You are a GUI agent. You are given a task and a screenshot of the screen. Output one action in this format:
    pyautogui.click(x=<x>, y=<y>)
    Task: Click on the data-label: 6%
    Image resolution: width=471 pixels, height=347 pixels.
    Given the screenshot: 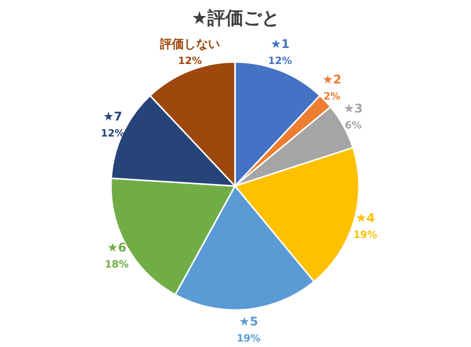 What is the action you would take?
    pyautogui.click(x=353, y=126)
    